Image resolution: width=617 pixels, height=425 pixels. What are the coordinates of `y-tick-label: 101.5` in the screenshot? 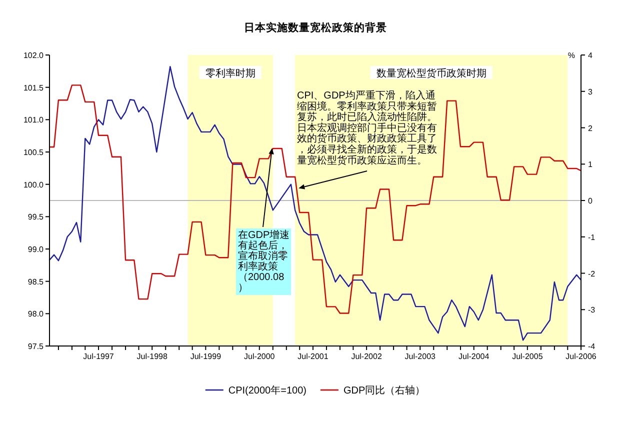 It's located at (33, 87).